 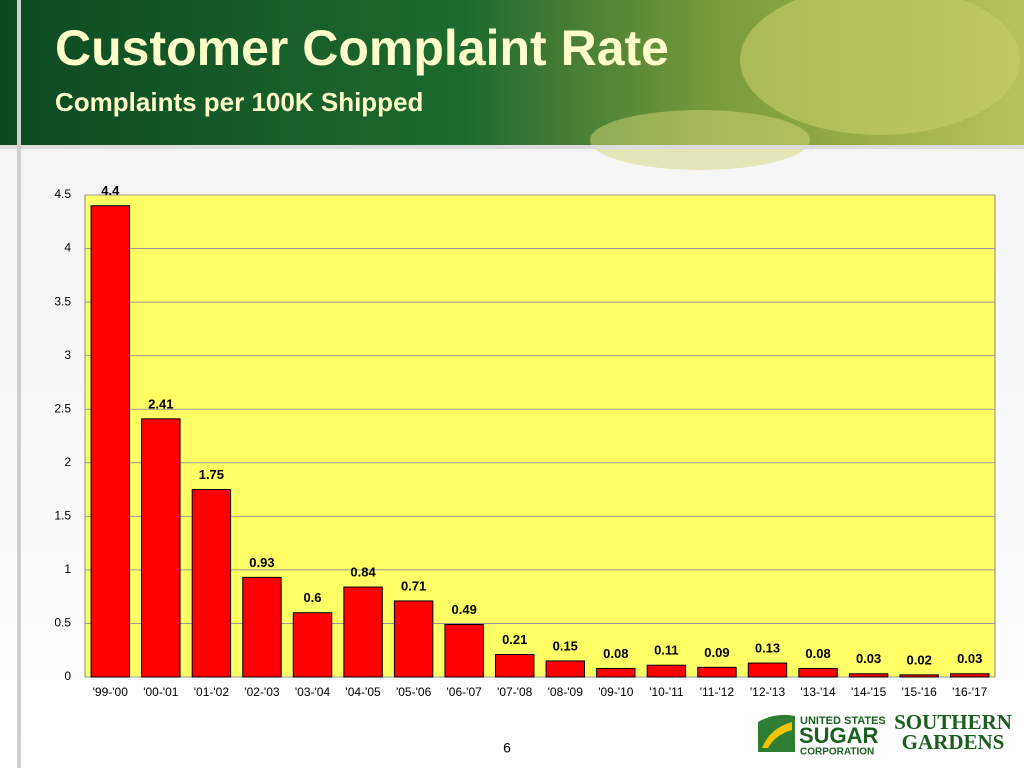 I want to click on data-label: 4.4, so click(x=110, y=190).